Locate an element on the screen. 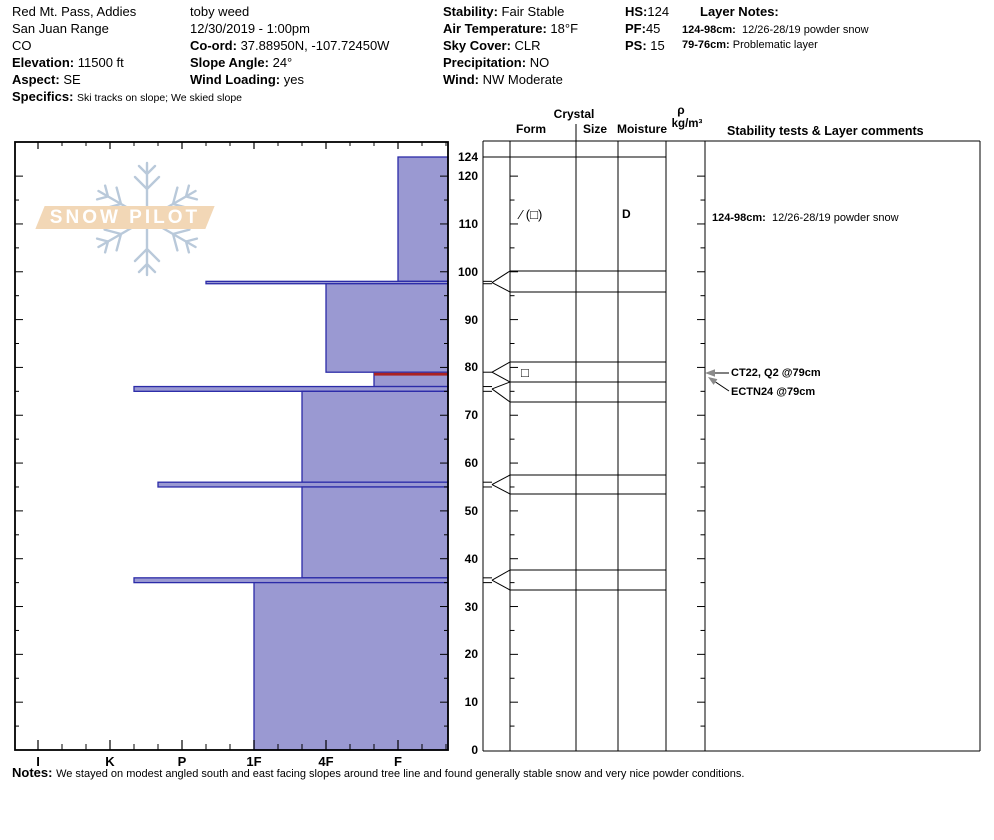  elevation-value: 11500 ft is located at coordinates (100, 62).